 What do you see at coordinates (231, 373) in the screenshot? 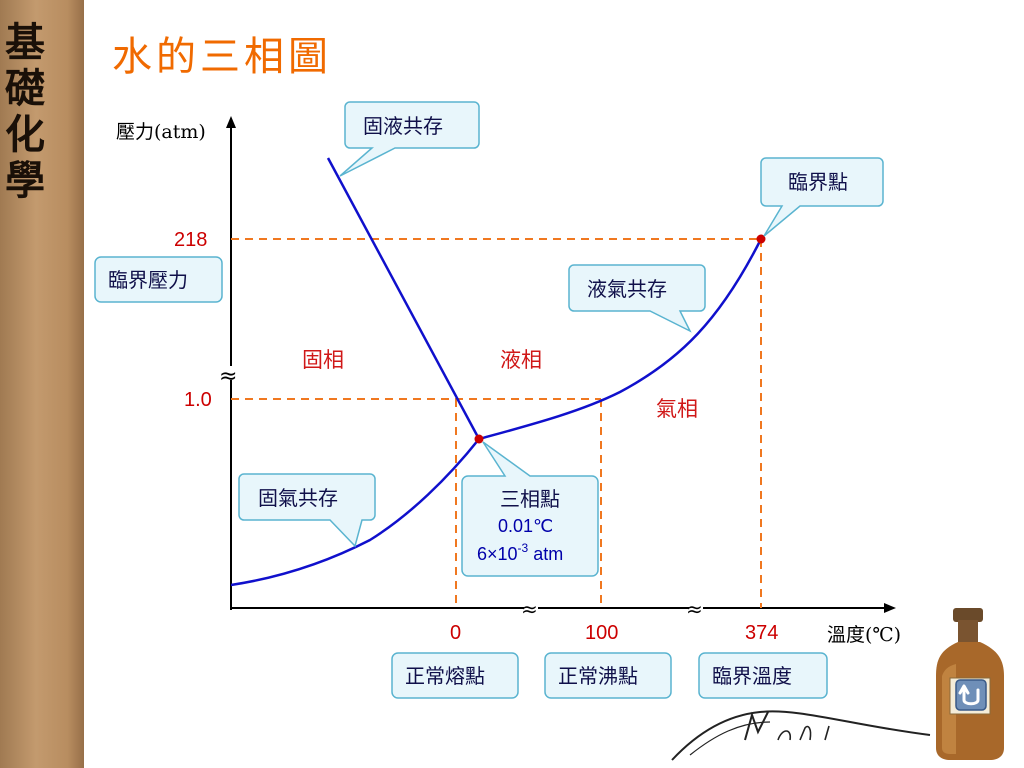
I see `y-axis-break-gap` at bounding box center [231, 373].